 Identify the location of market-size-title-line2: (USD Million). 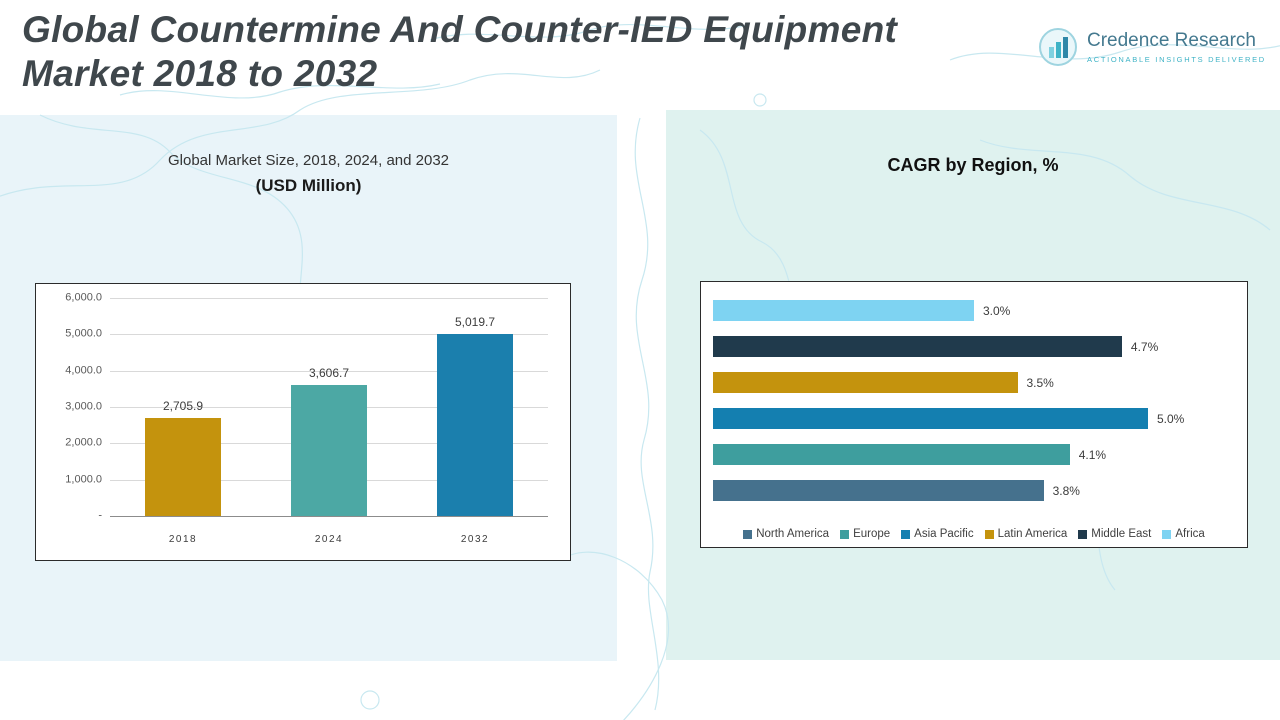
(308, 185).